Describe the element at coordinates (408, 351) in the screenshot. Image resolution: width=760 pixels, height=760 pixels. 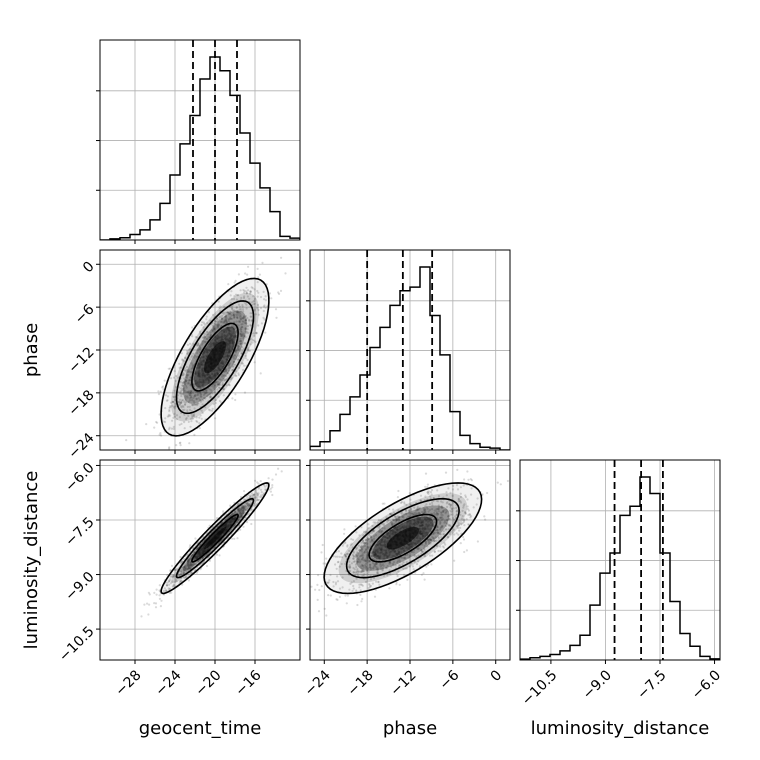
I see `histogram-phase` at that location.